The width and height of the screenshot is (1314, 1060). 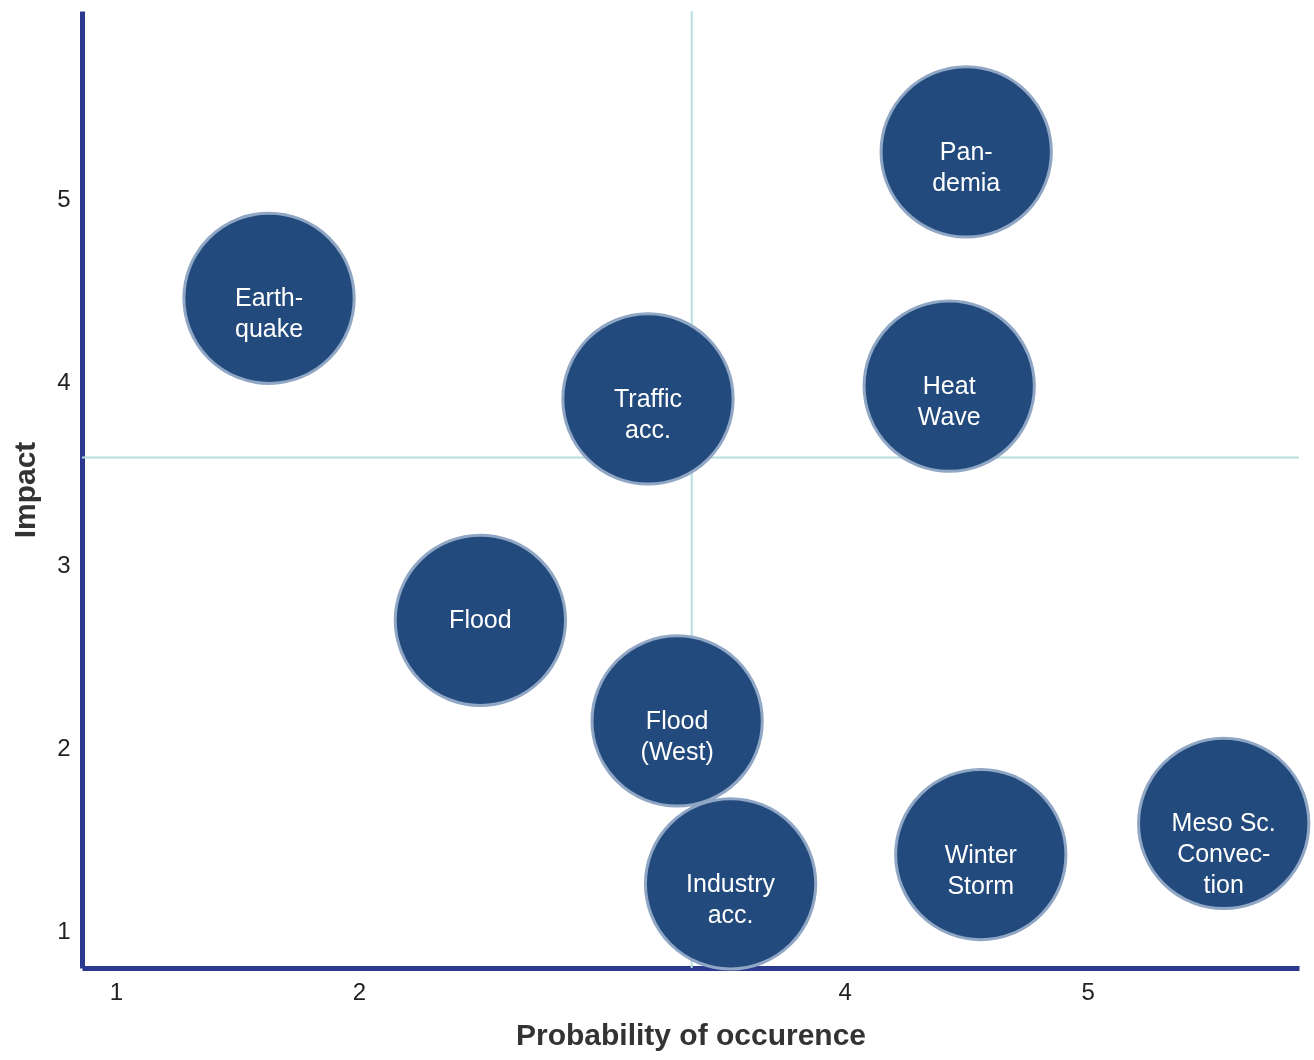 I want to click on annotation: Winter Storm, so click(x=980, y=869).